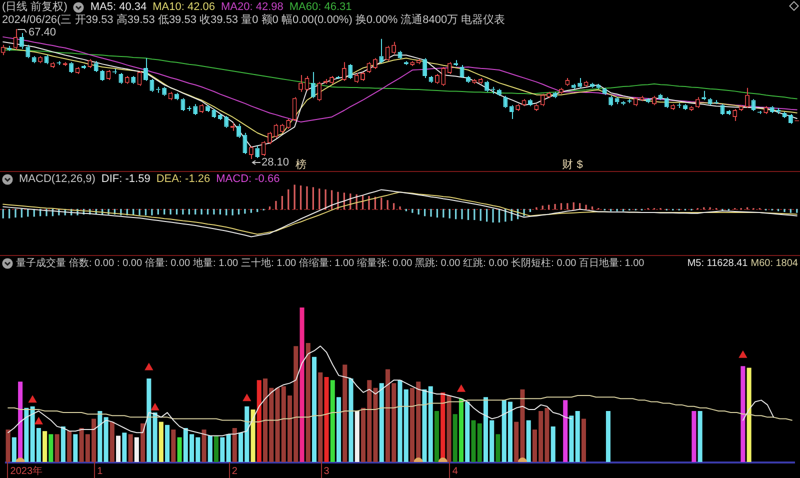 The width and height of the screenshot is (800, 478). I want to click on text: DEA: -1.26, so click(183, 179).